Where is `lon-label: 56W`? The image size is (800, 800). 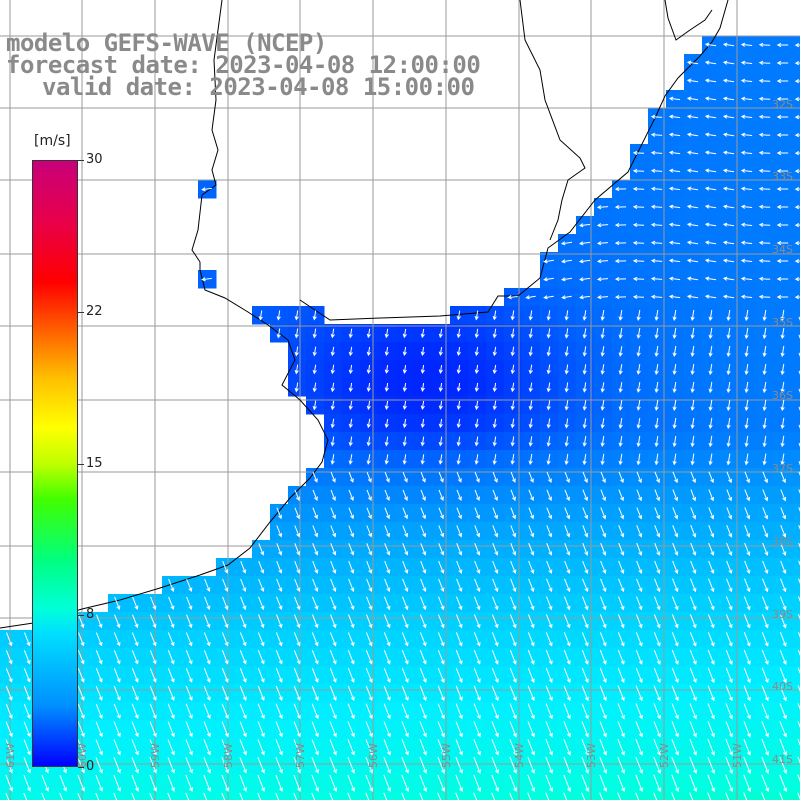
lon-label: 56W is located at coordinates (373, 755).